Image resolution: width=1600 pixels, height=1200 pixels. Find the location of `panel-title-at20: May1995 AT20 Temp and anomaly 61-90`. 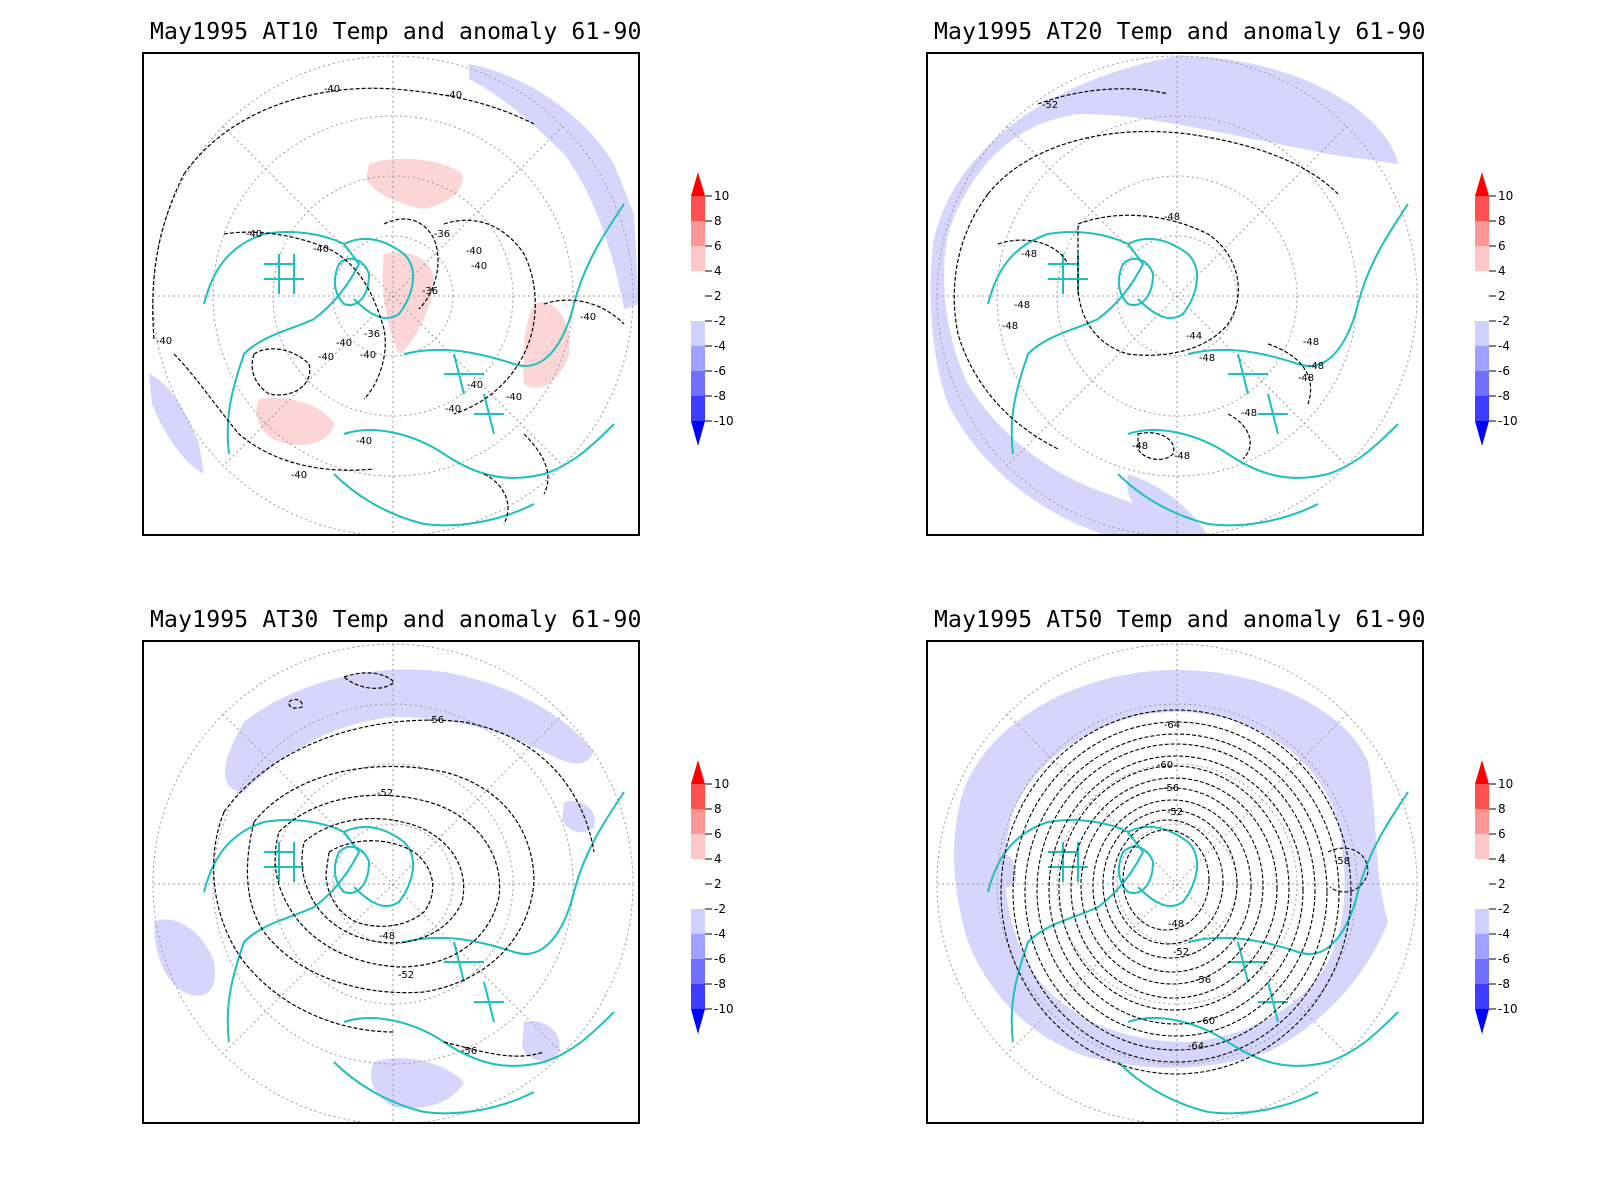

panel-title-at20: May1995 AT20 Temp and anomaly 61-90 is located at coordinates (1180, 32).